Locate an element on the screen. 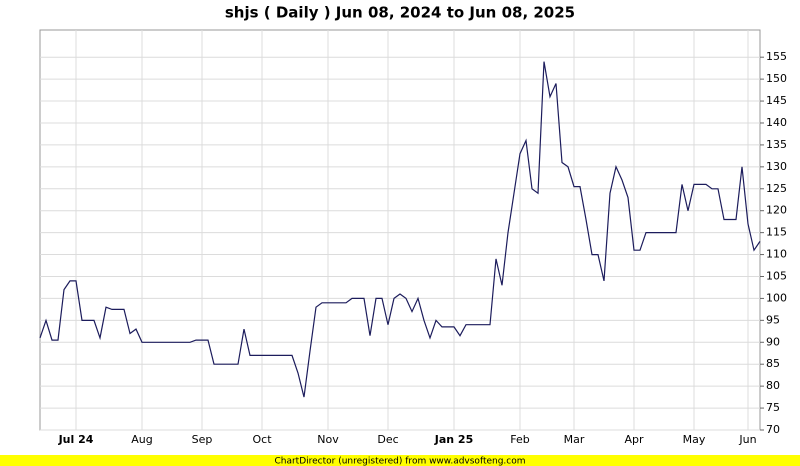  x-tick-label: Jan 25 is located at coordinates (453, 439).